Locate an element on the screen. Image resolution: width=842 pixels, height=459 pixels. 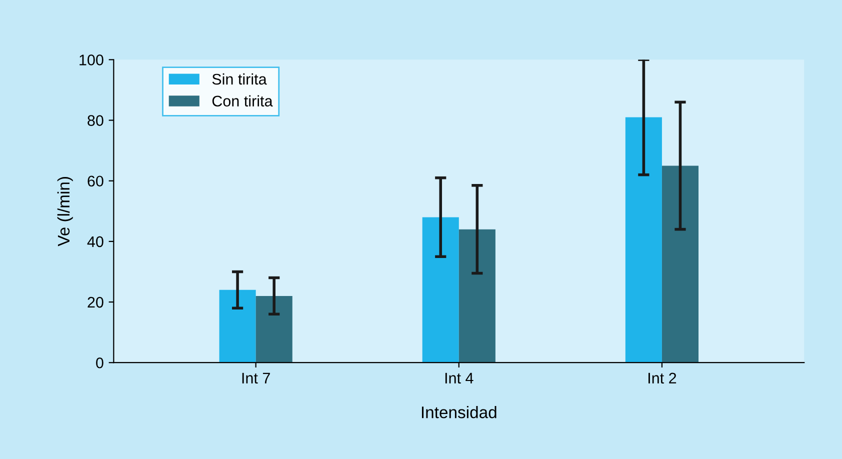
x-tick-label: Int 2 is located at coordinates (662, 378).